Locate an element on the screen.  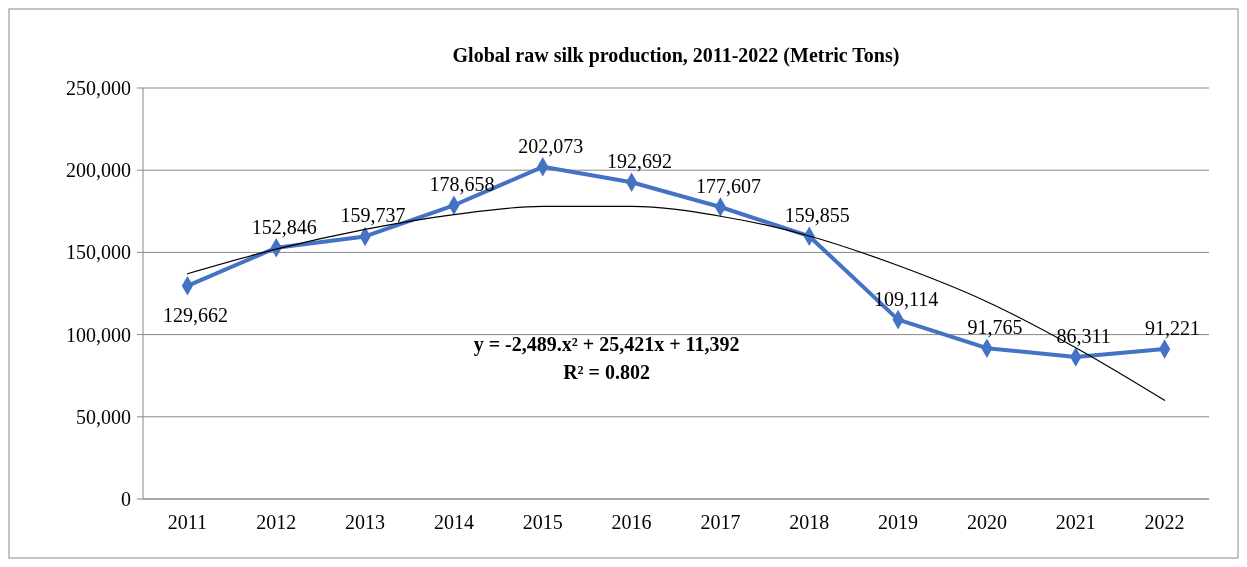
x-tick-label: 2015 is located at coordinates (542, 522).